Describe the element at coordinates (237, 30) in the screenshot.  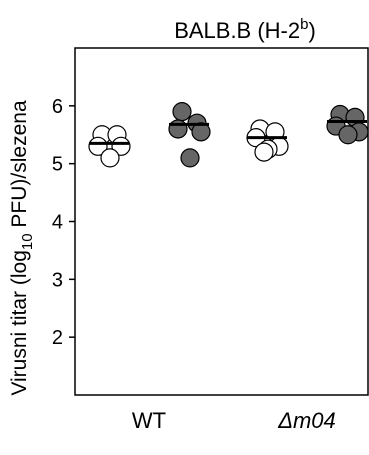
I see `title-text: BALB.B (H-2` at that location.